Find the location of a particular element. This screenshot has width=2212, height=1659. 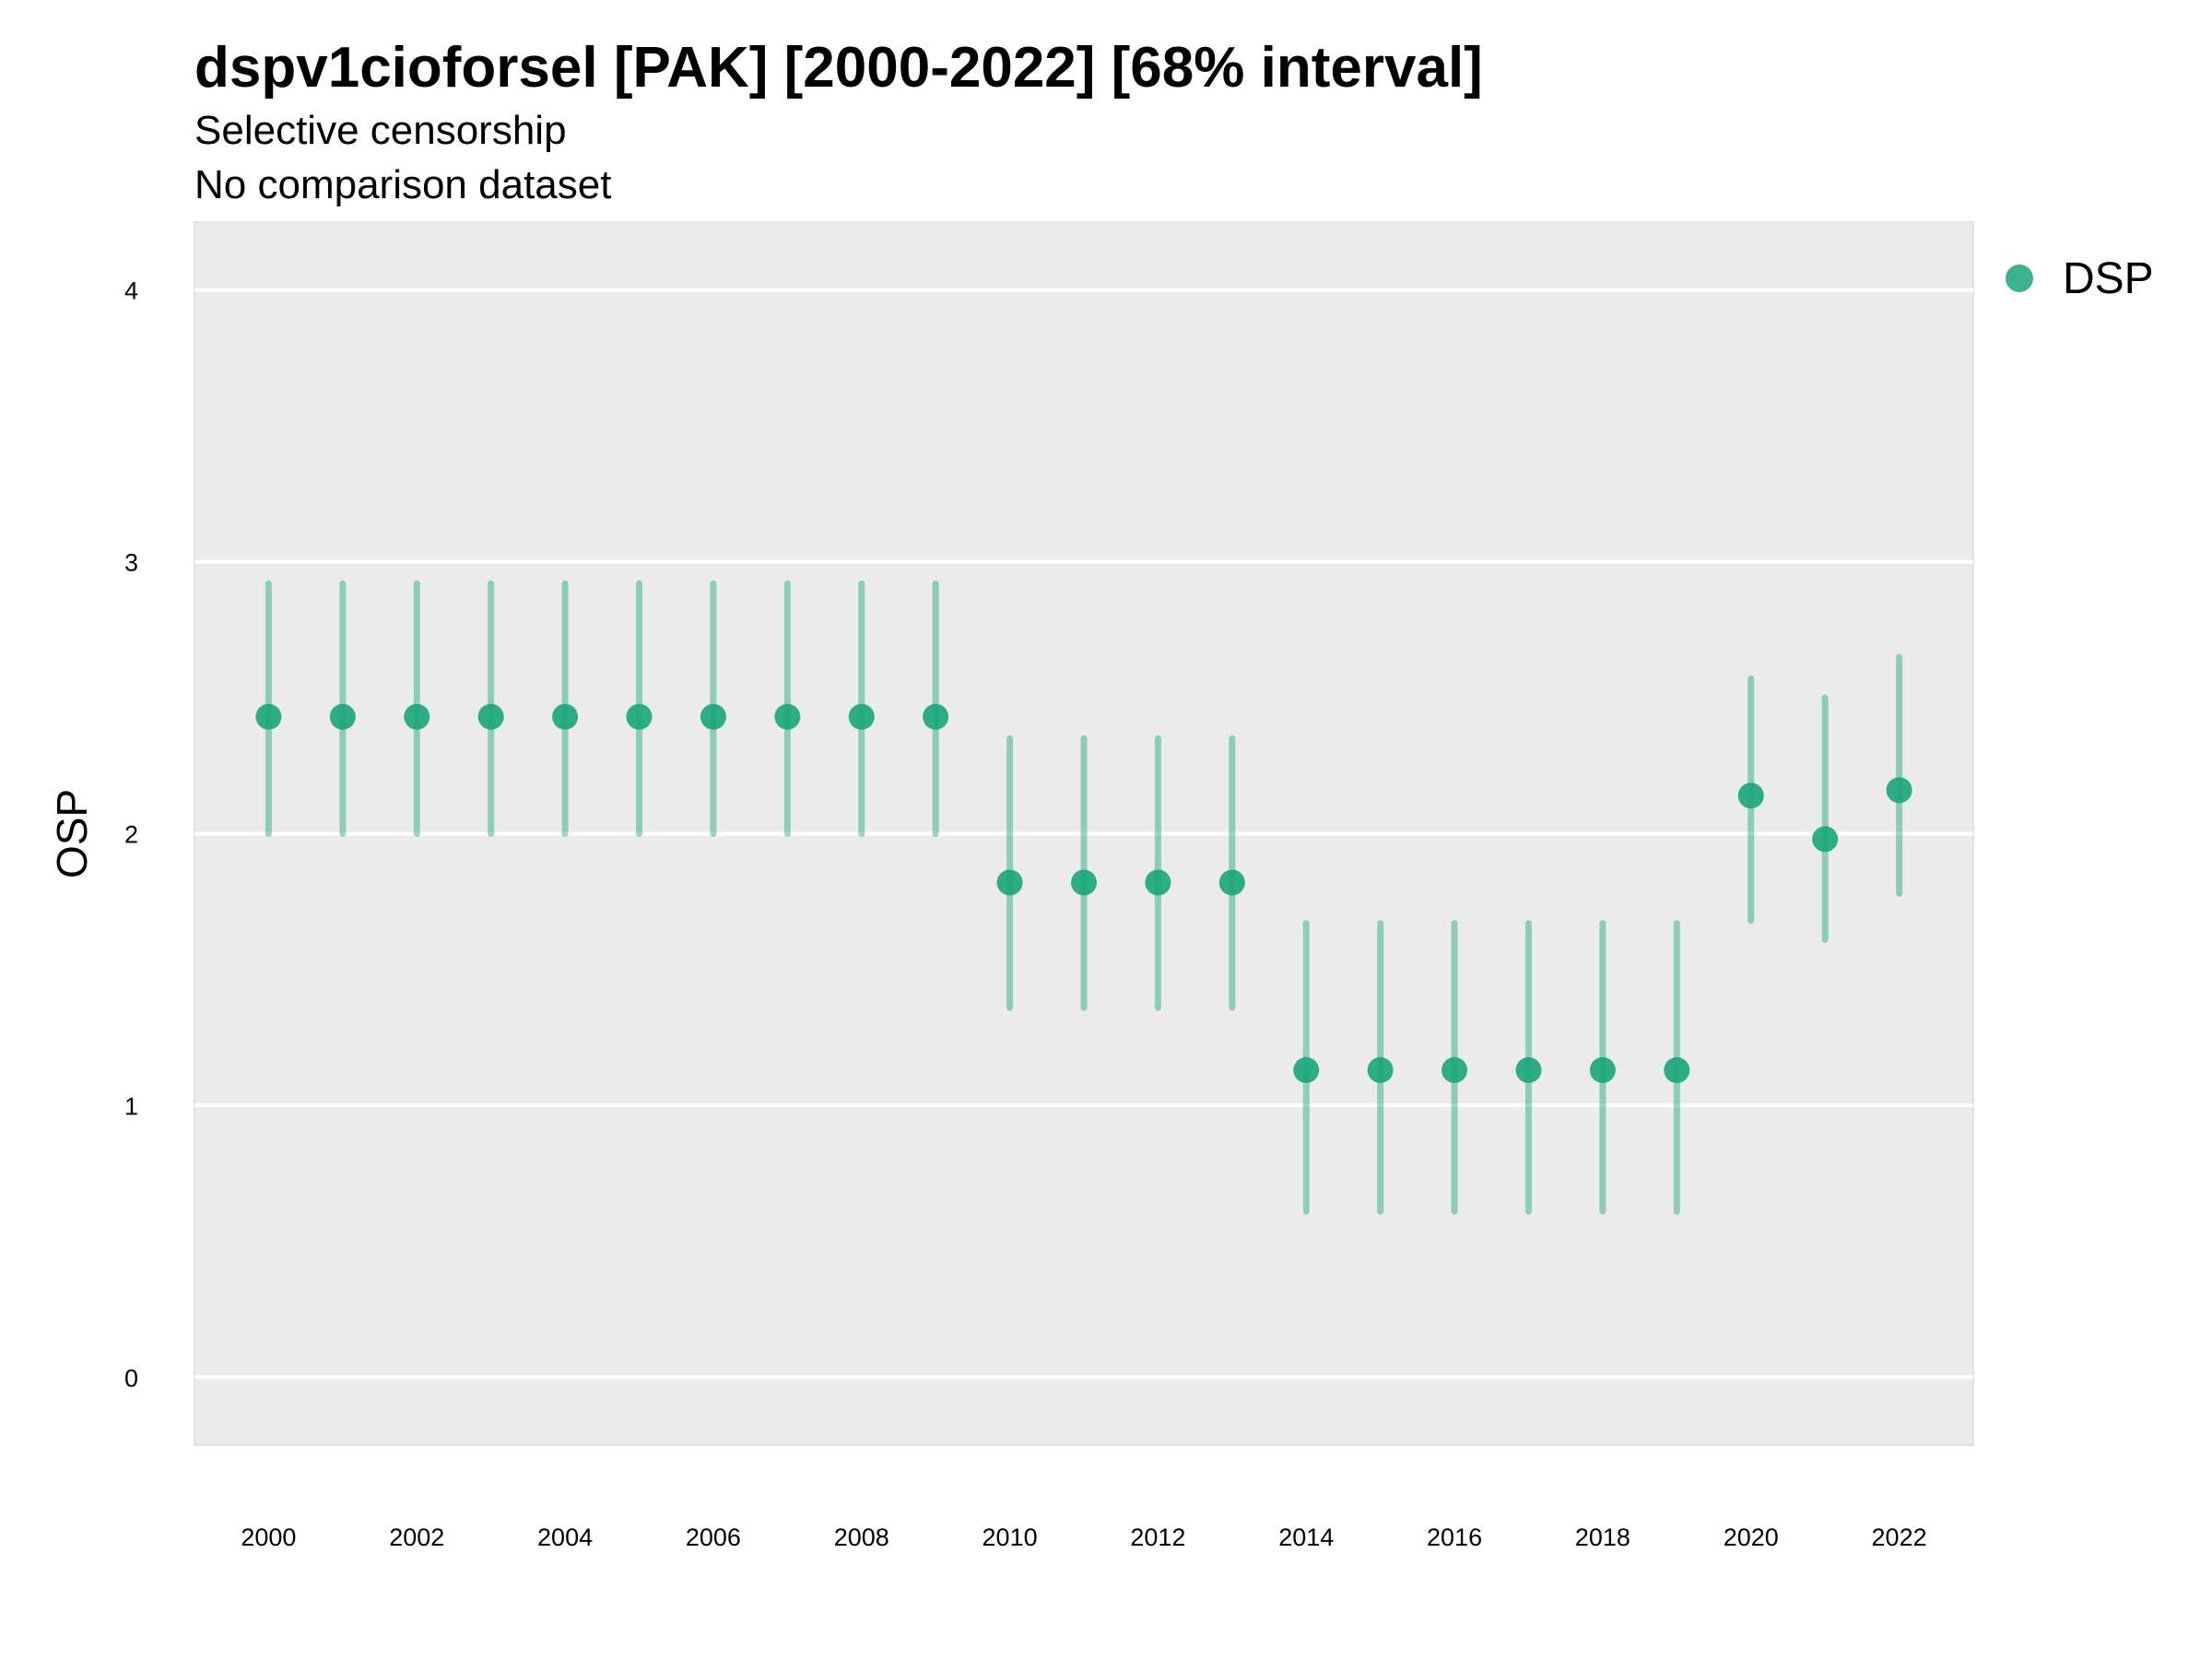

x-tick-label: 2012 is located at coordinates (1157, 1537).